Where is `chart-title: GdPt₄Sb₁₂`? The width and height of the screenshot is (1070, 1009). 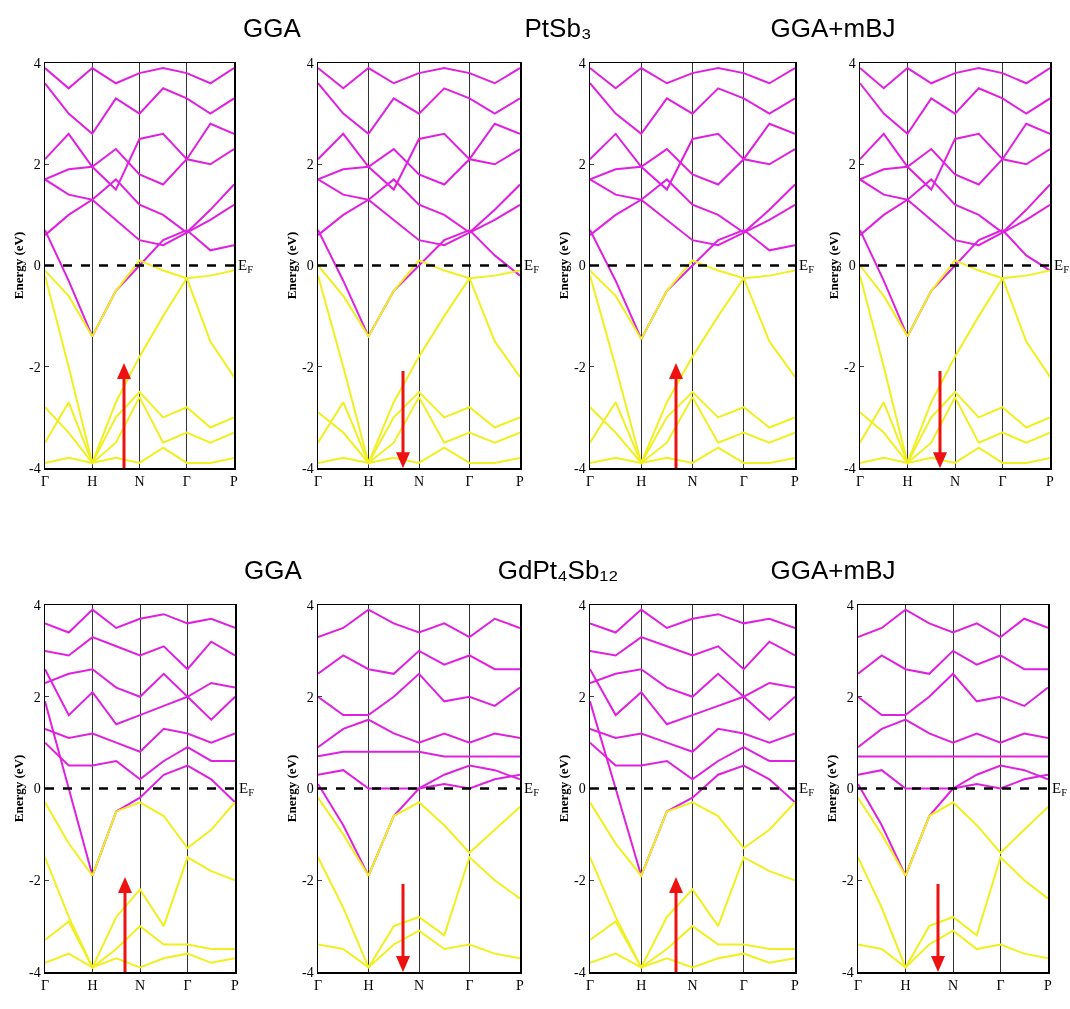 chart-title: GdPt₄Sb₁₂ is located at coordinates (558, 570).